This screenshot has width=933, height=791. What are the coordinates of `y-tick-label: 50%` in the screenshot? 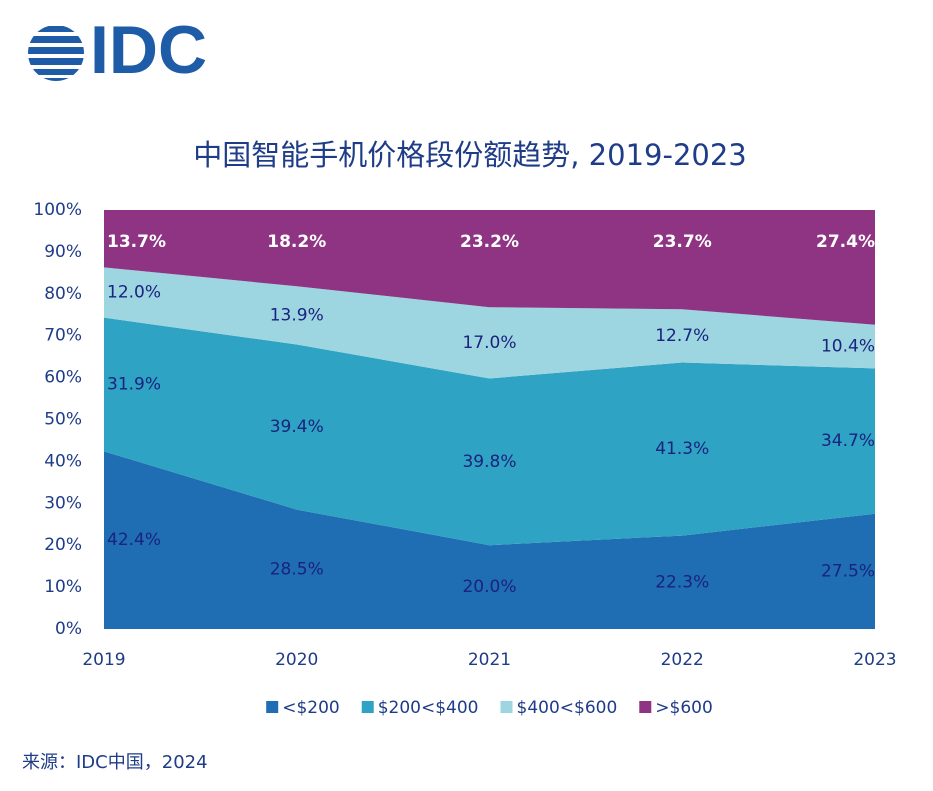 It's located at (63, 420).